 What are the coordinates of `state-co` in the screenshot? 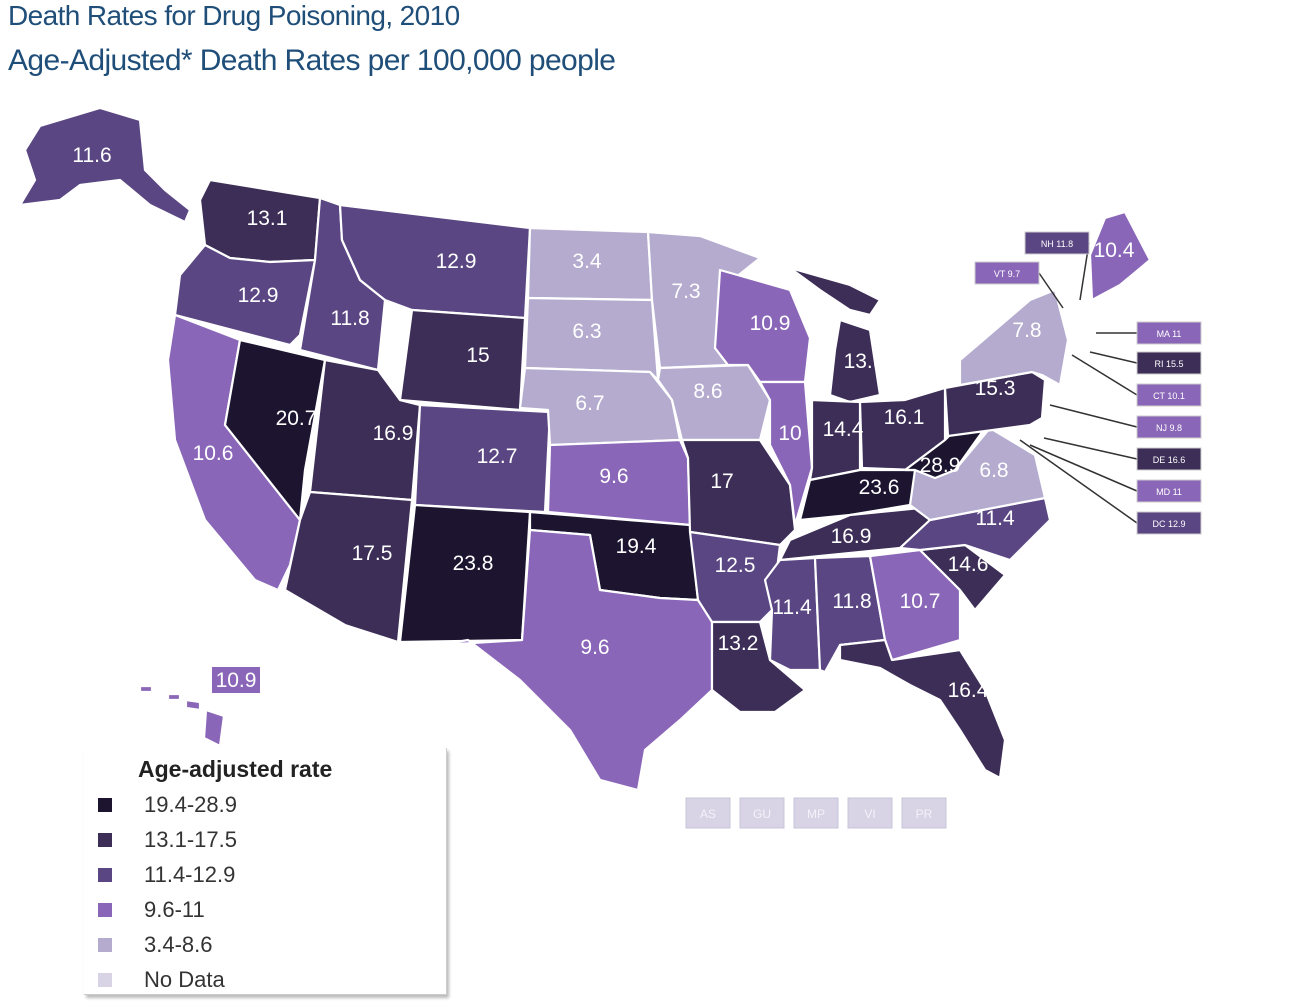 It's located at (482, 458).